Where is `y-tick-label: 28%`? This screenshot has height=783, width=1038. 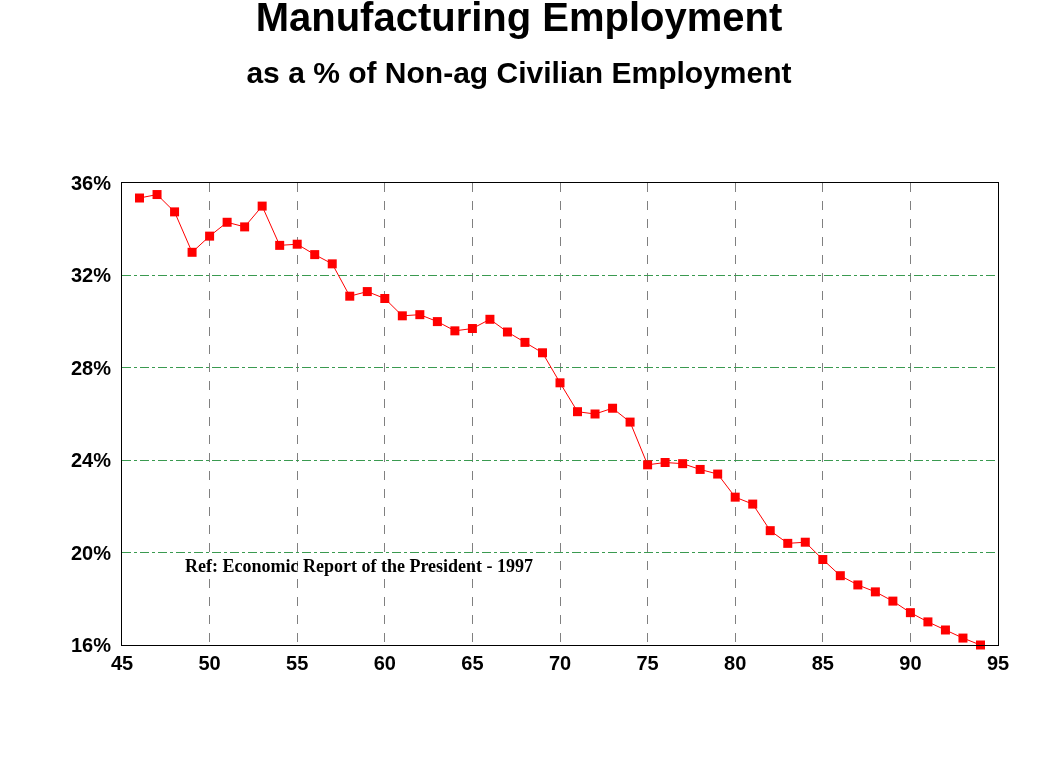
y-tick-label: 28% is located at coordinates (91, 367).